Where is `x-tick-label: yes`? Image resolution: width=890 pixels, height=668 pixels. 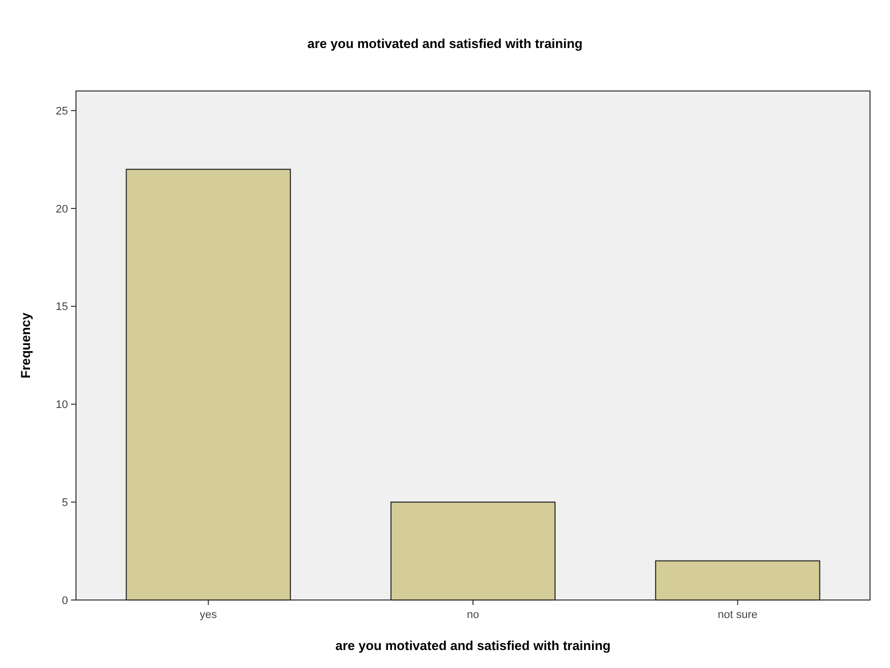 x-tick-label: yes is located at coordinates (209, 615).